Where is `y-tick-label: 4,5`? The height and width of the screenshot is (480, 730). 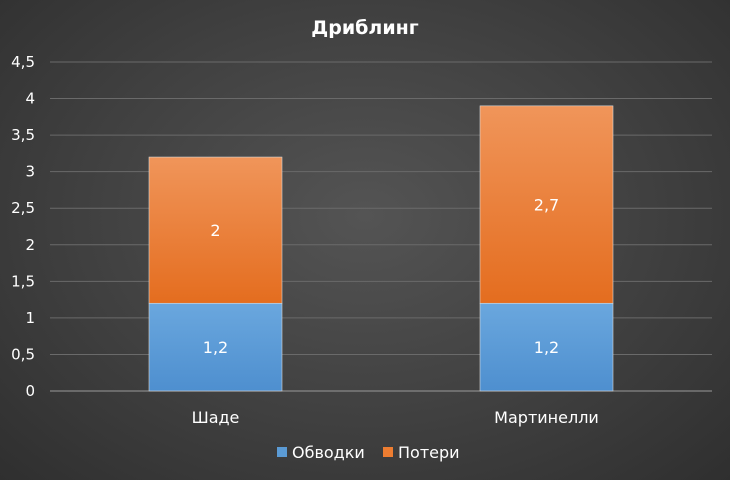
y-tick-label: 4,5 is located at coordinates (23, 62).